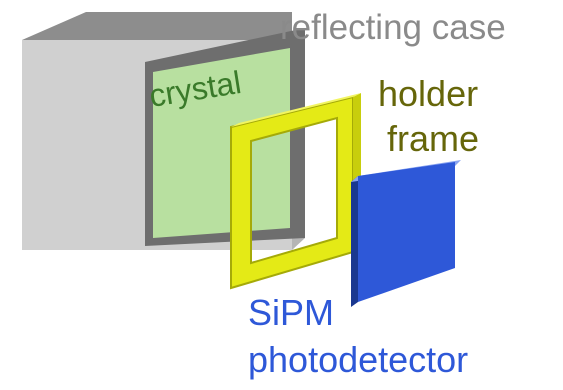 This screenshot has width=563, height=390. Describe the element at coordinates (157, 26) in the screenshot. I see `case-top-face` at that location.